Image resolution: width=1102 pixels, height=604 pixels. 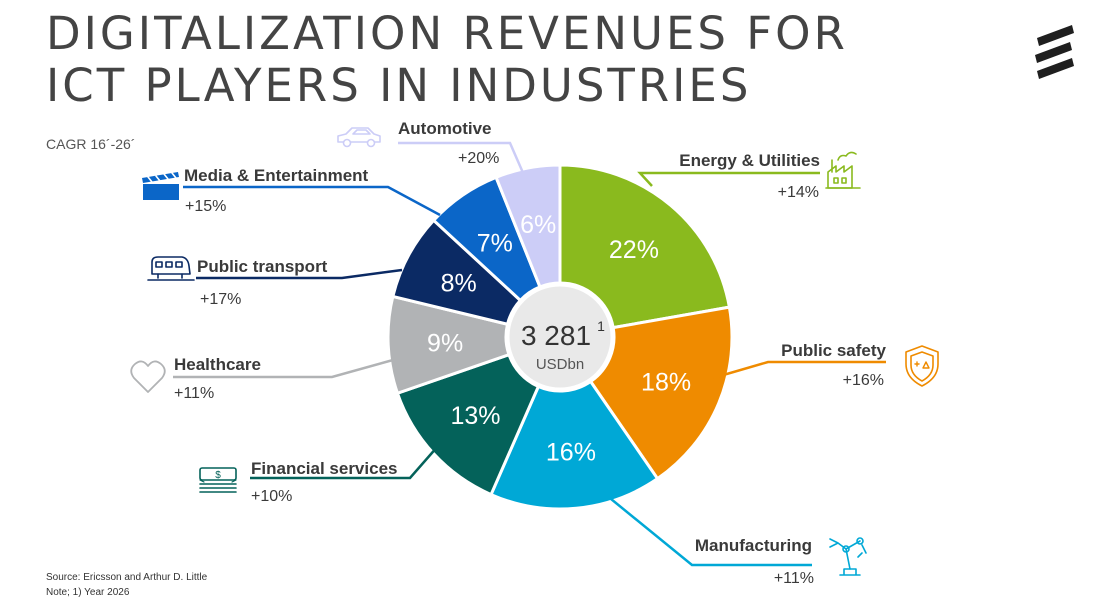 I want to click on leader-line-media-and-entertainment, so click(x=312, y=201).